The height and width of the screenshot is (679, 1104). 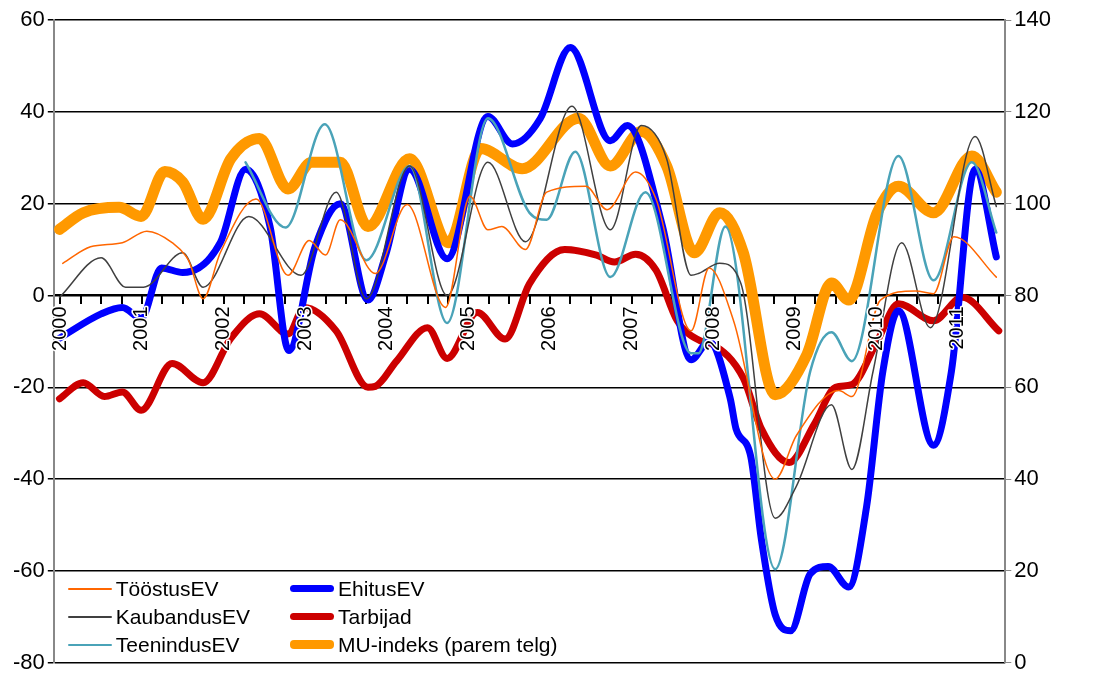 I want to click on x-tick-label: 2010, so click(x=874, y=328).